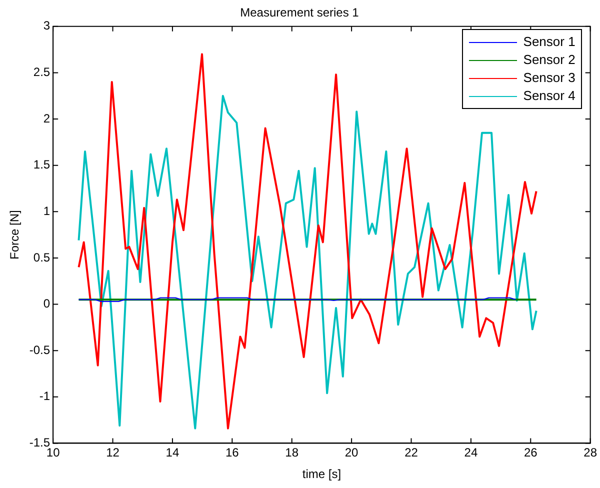 Image resolution: width=600 pixels, height=488 pixels. What do you see at coordinates (15, 235) in the screenshot?
I see `y-axis-title: Force [N]` at bounding box center [15, 235].